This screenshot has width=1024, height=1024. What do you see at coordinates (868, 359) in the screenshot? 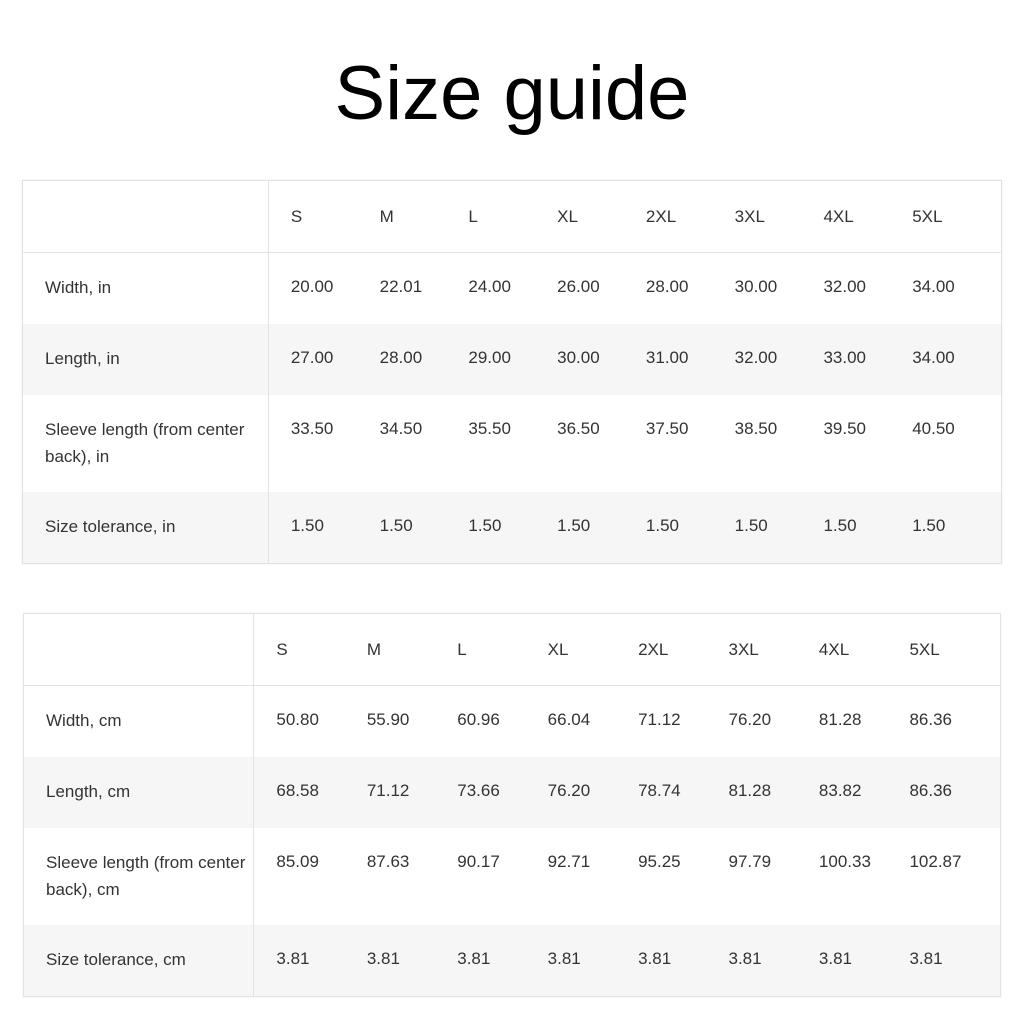
I see `value-cell: 33.00` at bounding box center [868, 359].